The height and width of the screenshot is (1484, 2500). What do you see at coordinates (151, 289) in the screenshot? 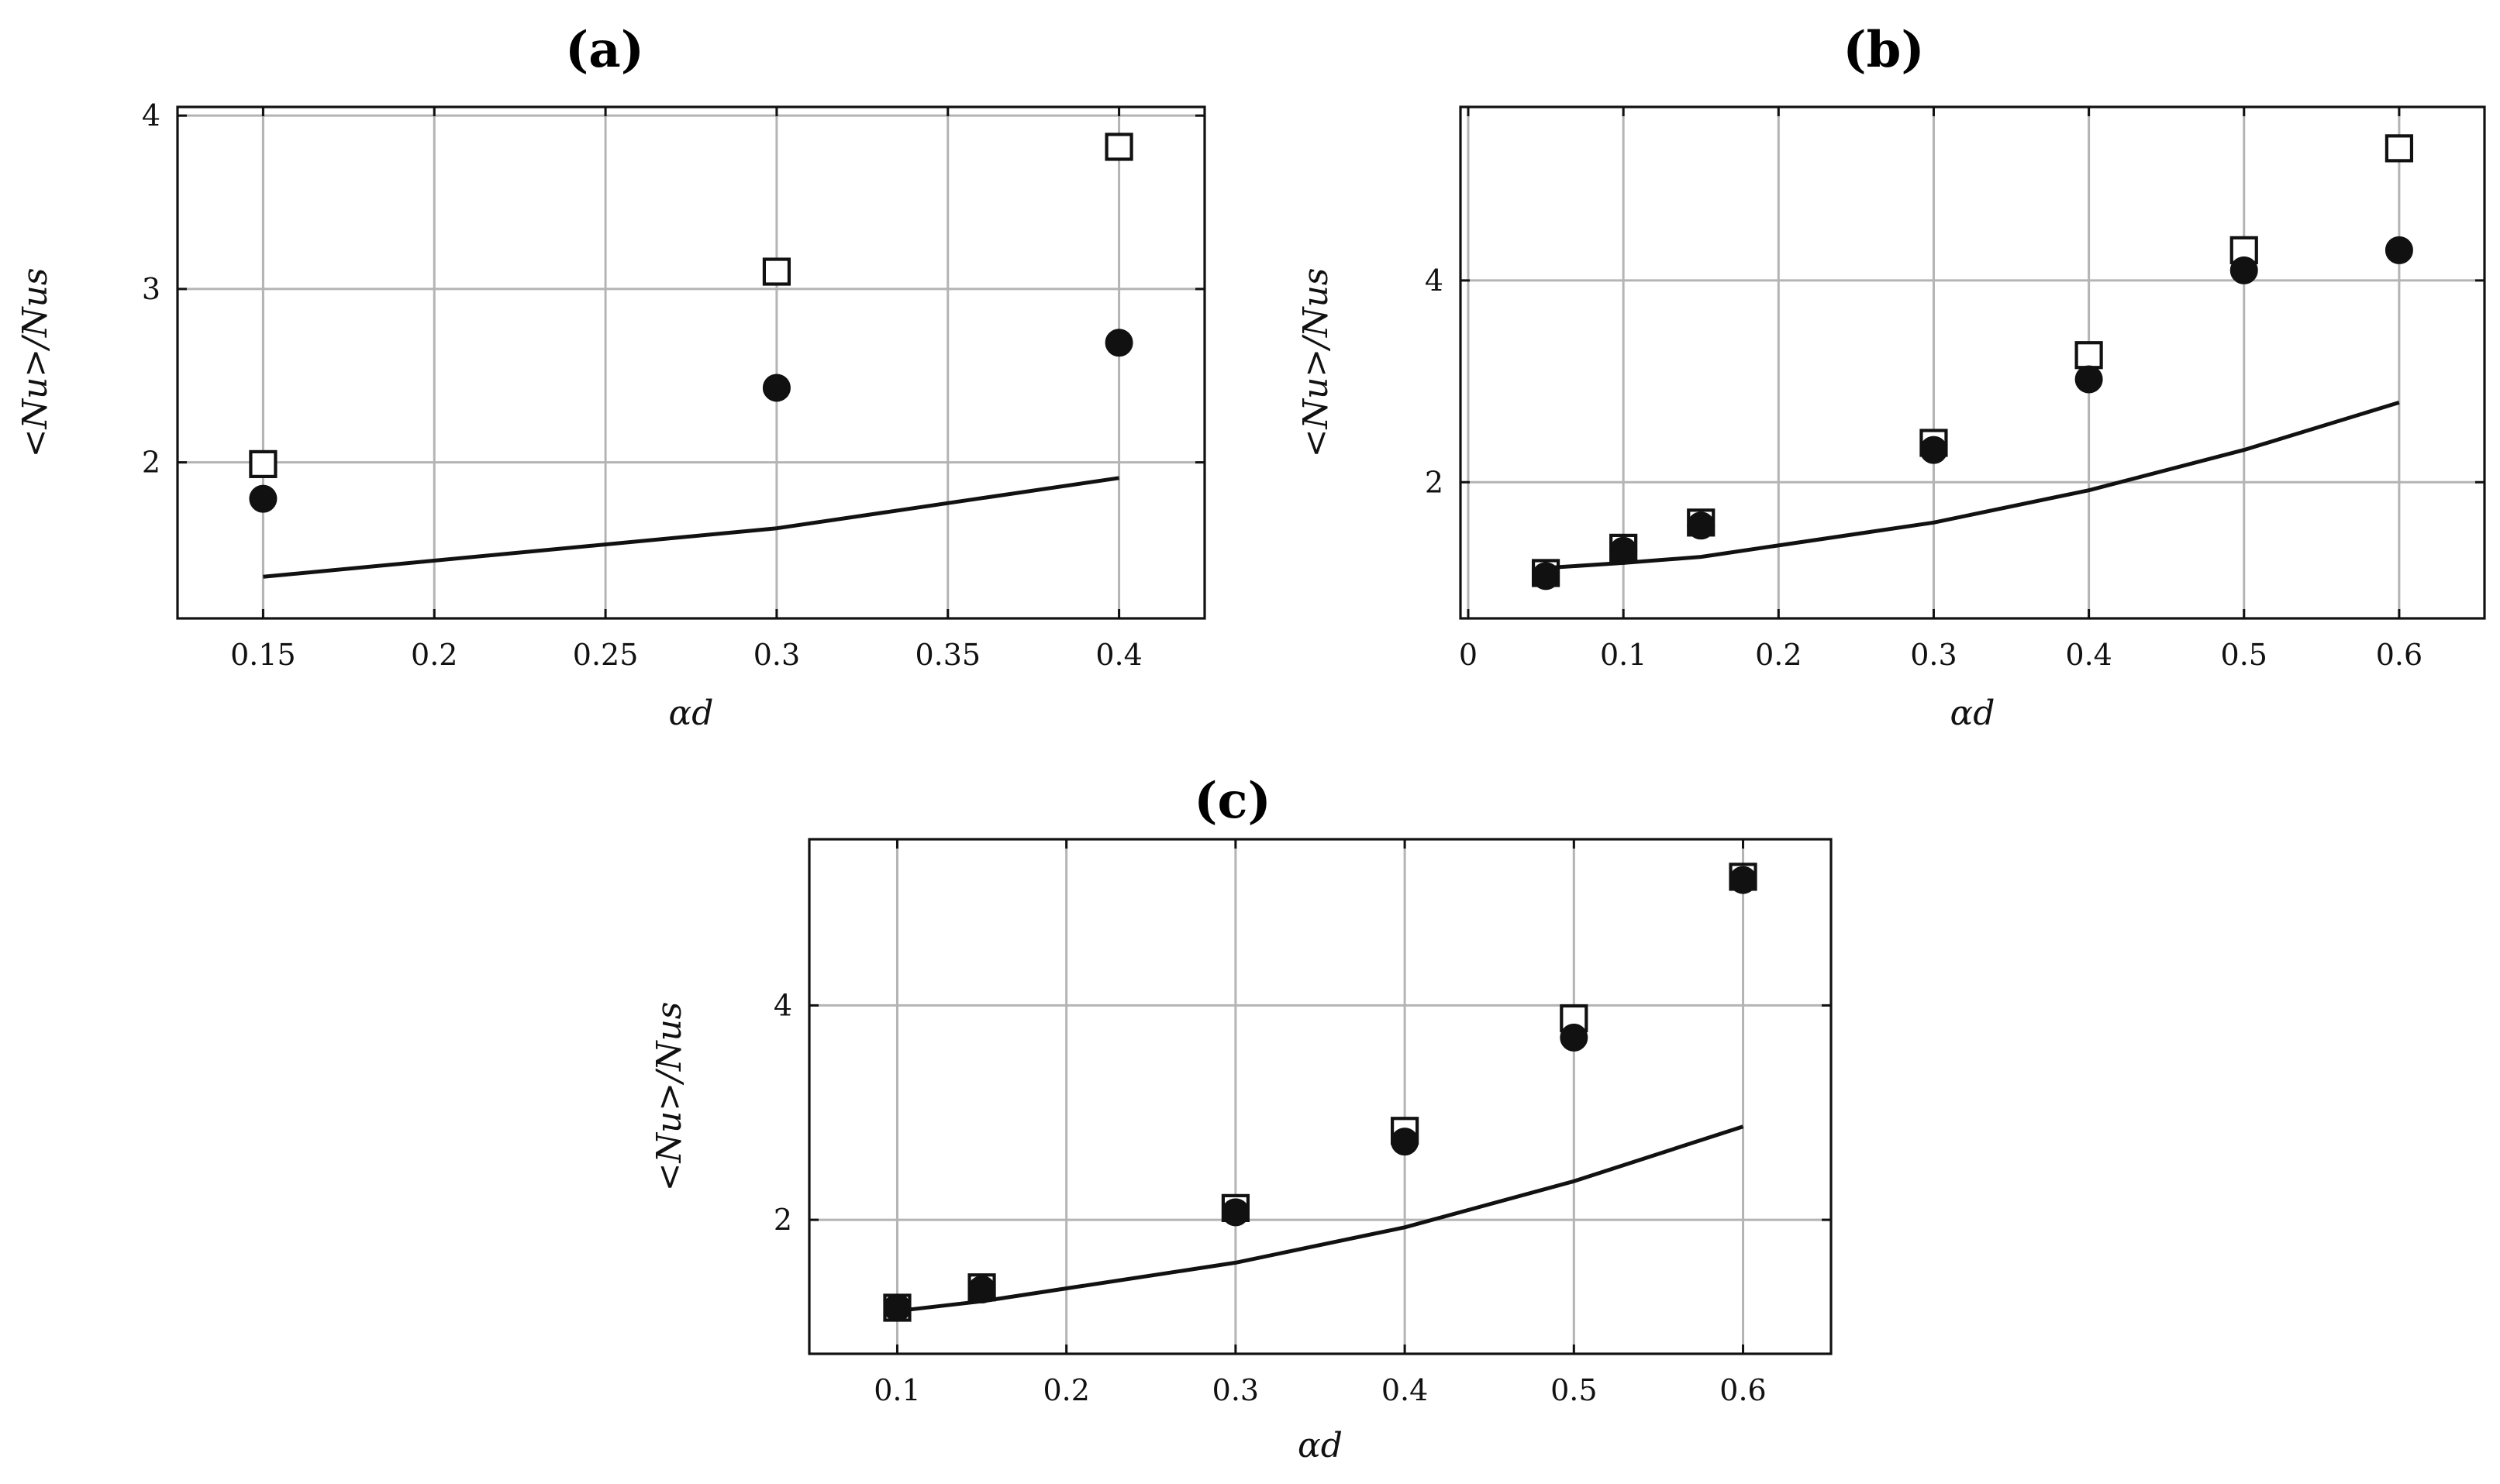
I see `y-tick-label: 3` at bounding box center [151, 289].